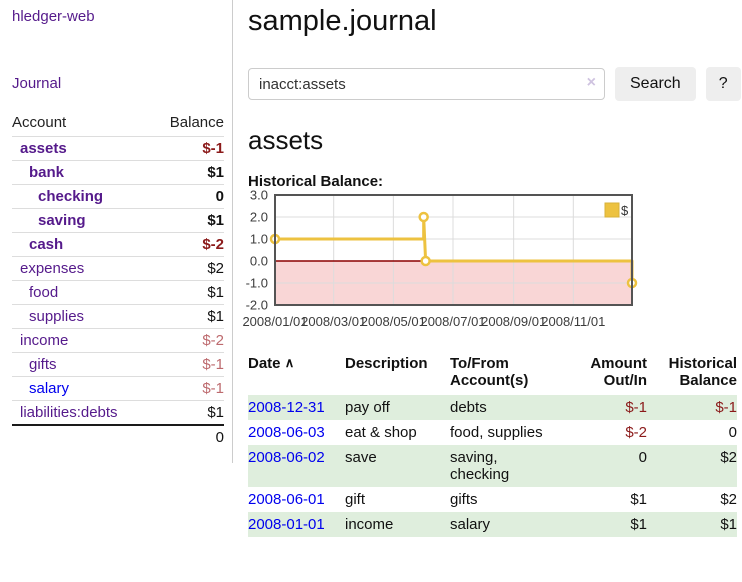 The image size is (742, 582). Describe the element at coordinates (49, 388) in the screenshot. I see `account-link-salary: salary` at that location.